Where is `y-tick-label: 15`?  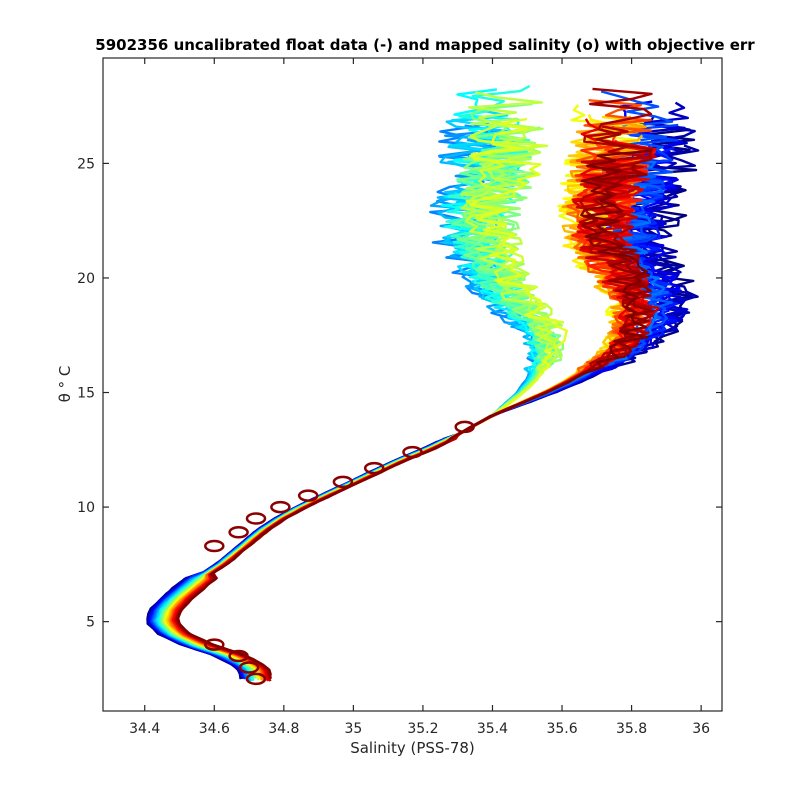
y-tick-label: 15 is located at coordinates (86, 394).